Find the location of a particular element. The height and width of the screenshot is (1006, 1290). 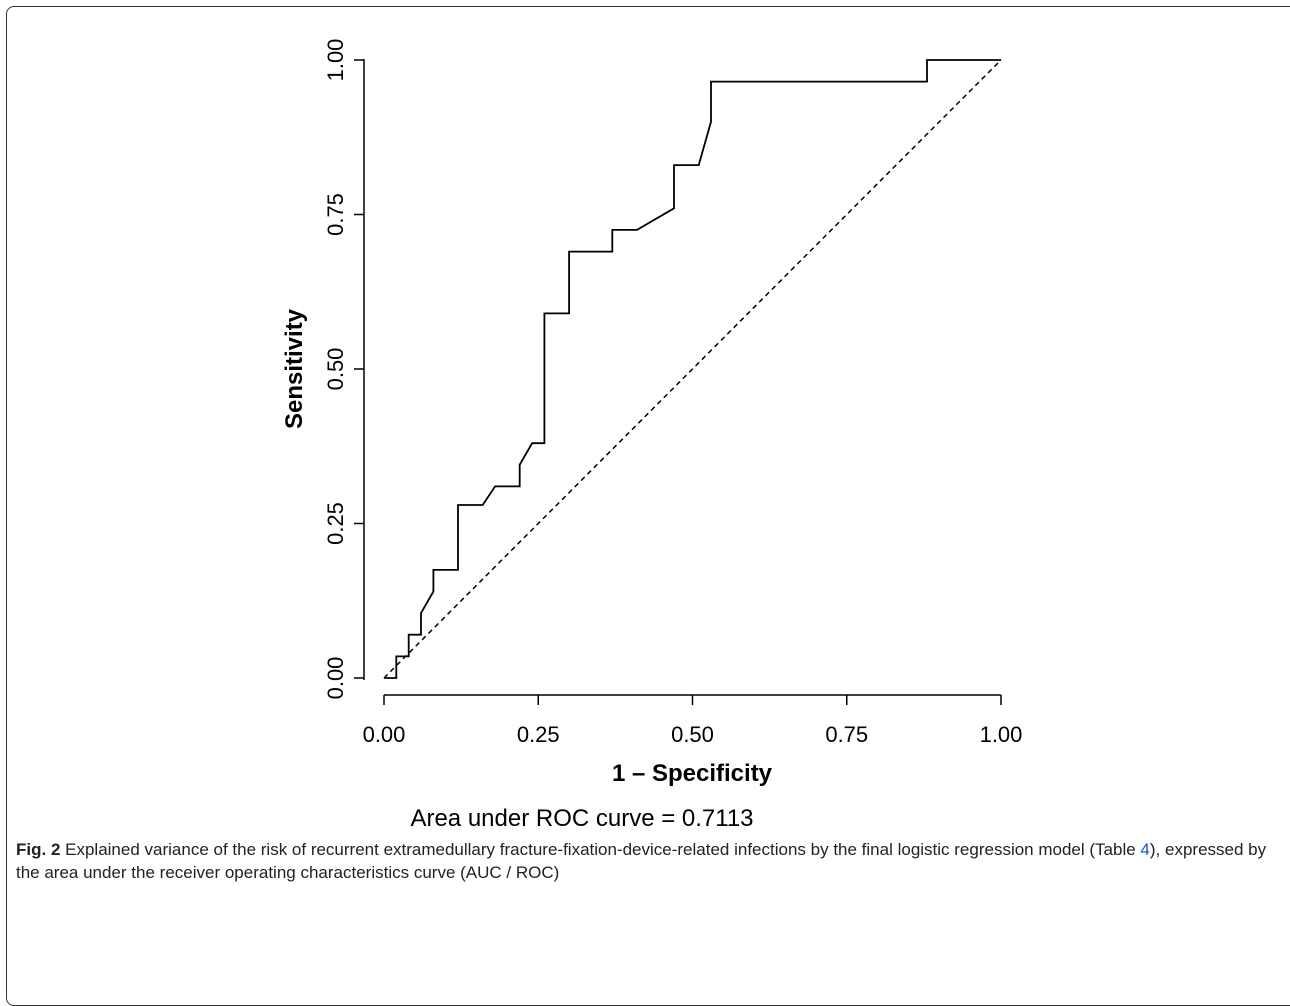

y-tick-label: 0.75 is located at coordinates (335, 214).